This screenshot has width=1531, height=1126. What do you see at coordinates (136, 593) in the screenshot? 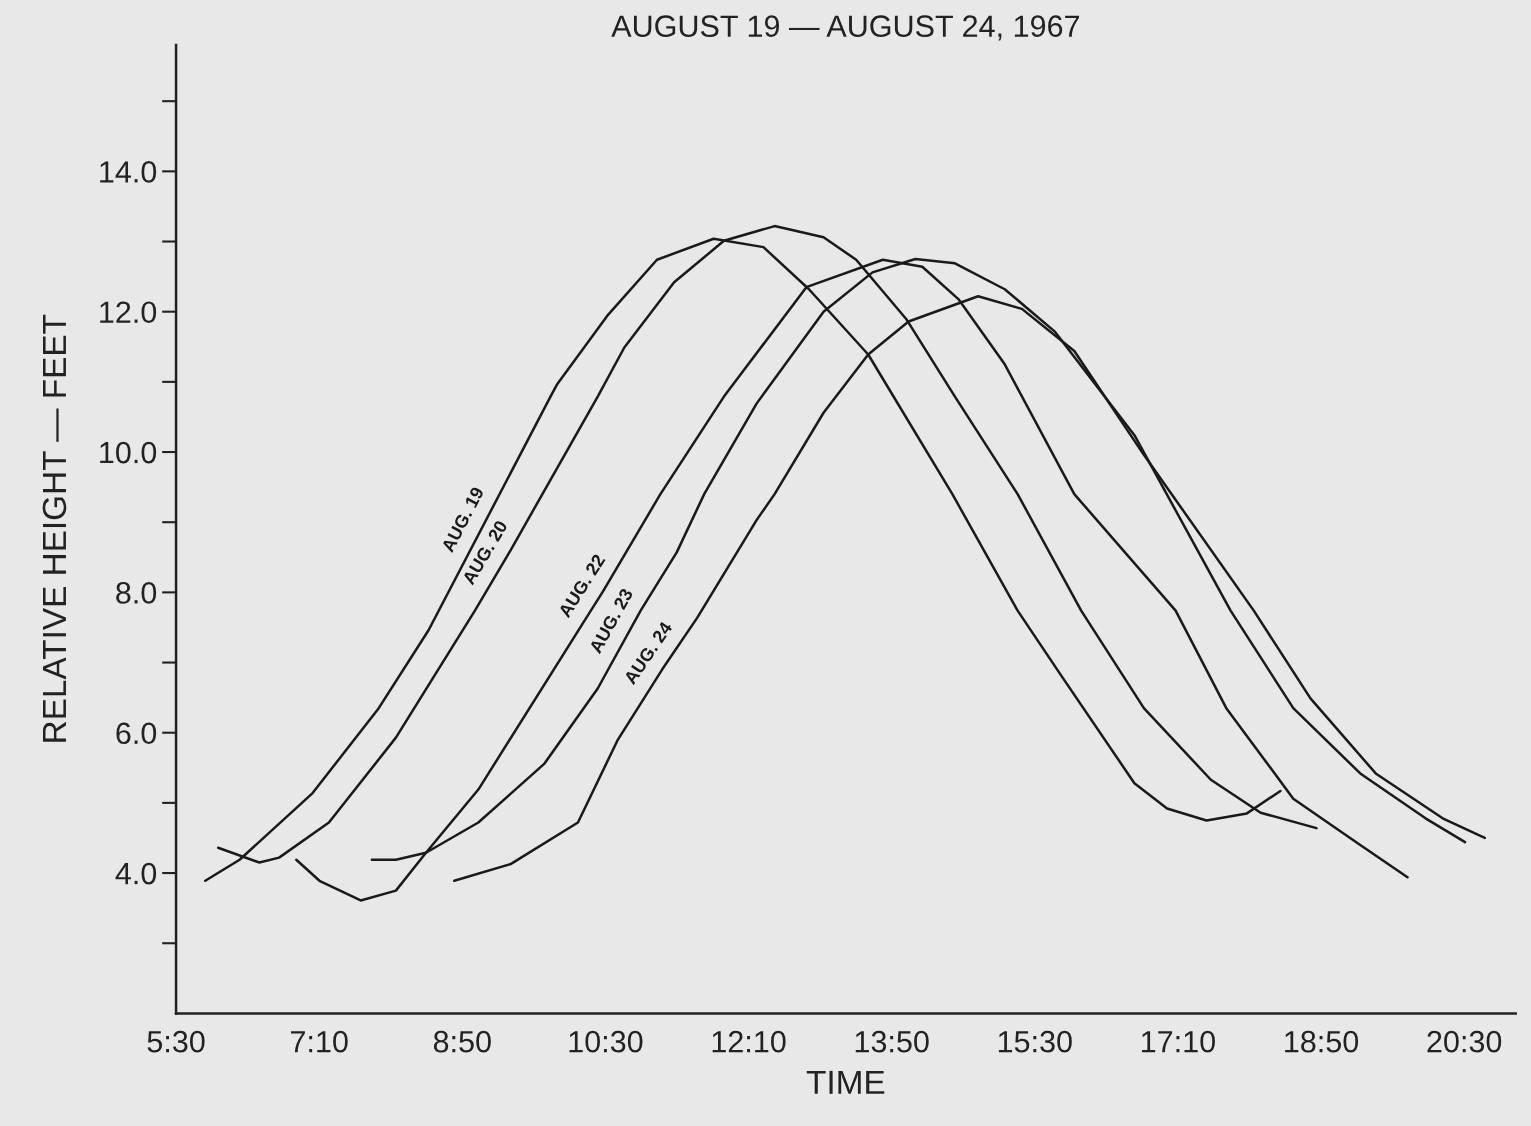
I see `y-tick-label: 8.0` at bounding box center [136, 593].